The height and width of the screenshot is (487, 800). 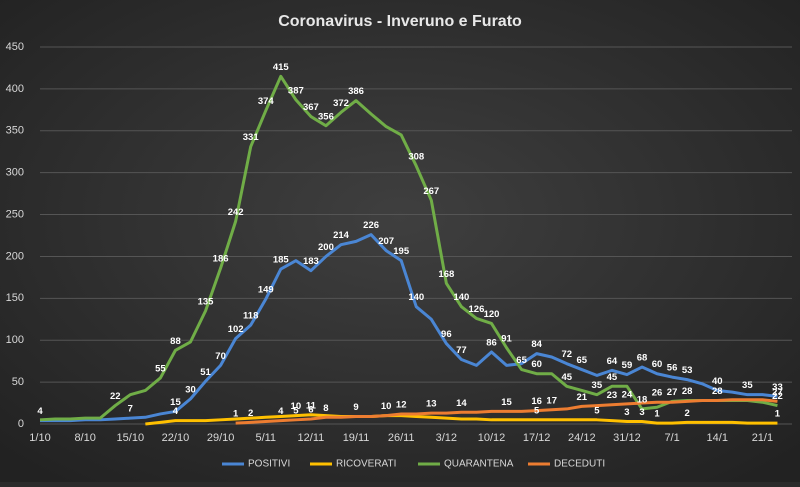 What do you see at coordinates (221, 438) in the screenshot?
I see `x-tick-label: 29/10` at bounding box center [221, 438].